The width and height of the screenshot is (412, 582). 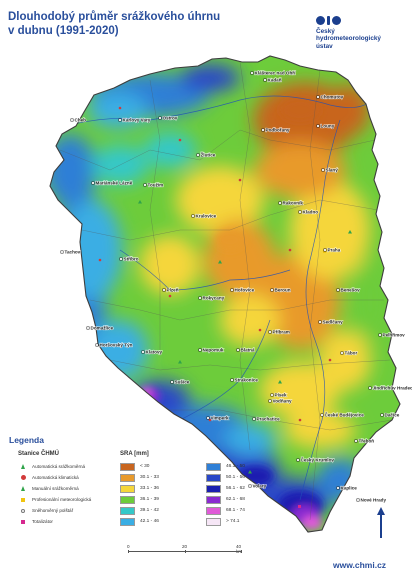 What do you see at coordinates (333, 322) in the screenshot?
I see `svg-text: Sedlčany` at bounding box center [333, 322].